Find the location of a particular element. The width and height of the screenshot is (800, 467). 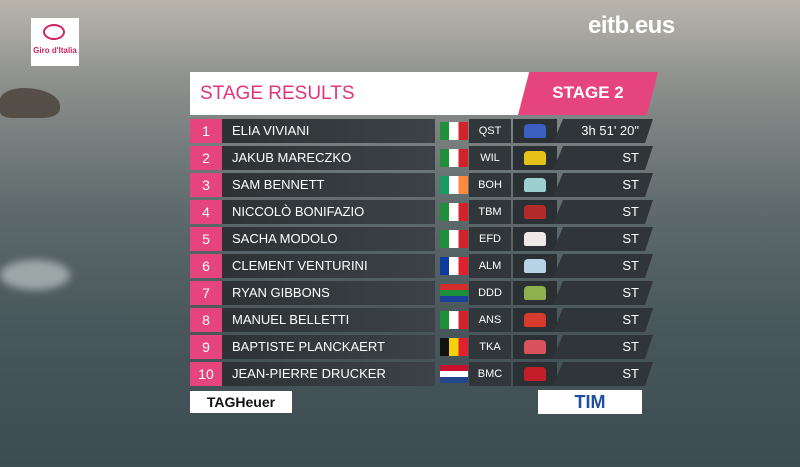

rider-name: BAPTISTE PLANCKAERT is located at coordinates (328, 347).